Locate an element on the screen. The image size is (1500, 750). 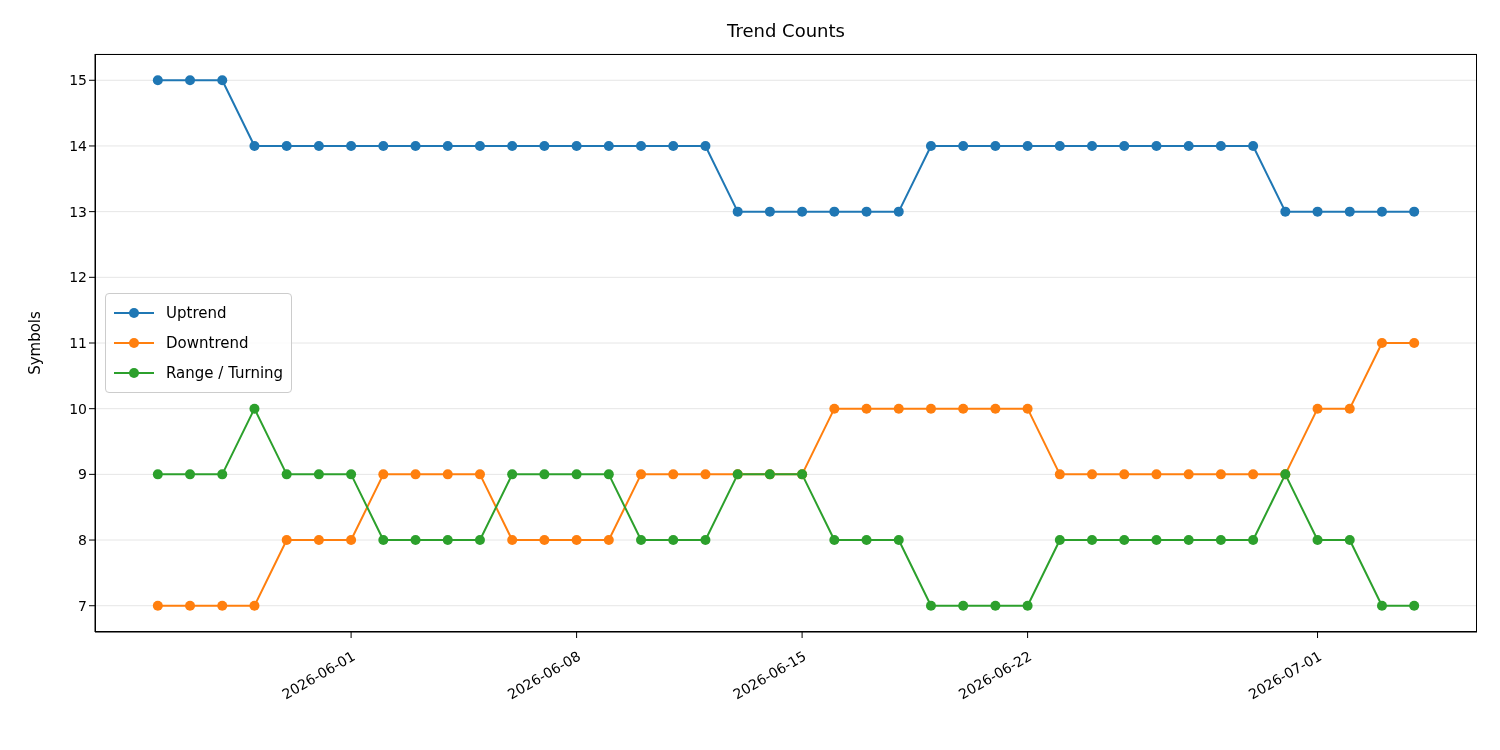
y-tick-label: 8 is located at coordinates (82, 540).